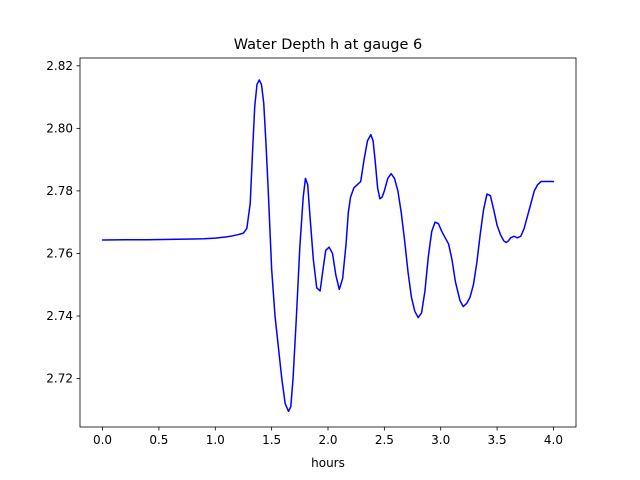 This screenshot has height=480, width=640. Describe the element at coordinates (215, 440) in the screenshot. I see `x-tick-label: 1.0` at that location.